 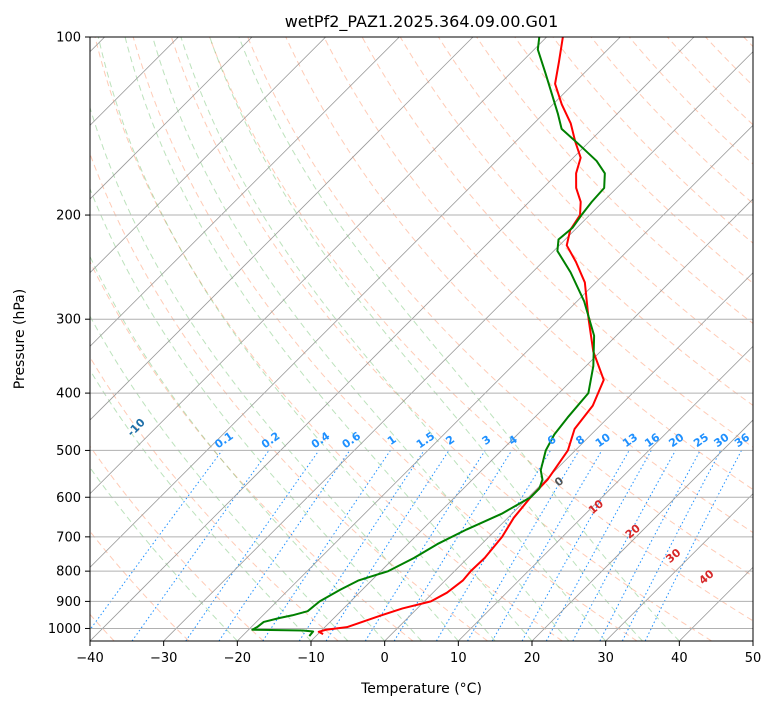 What do you see at coordinates (68, 572) in the screenshot?
I see `y-tick-label: 800` at bounding box center [68, 572].